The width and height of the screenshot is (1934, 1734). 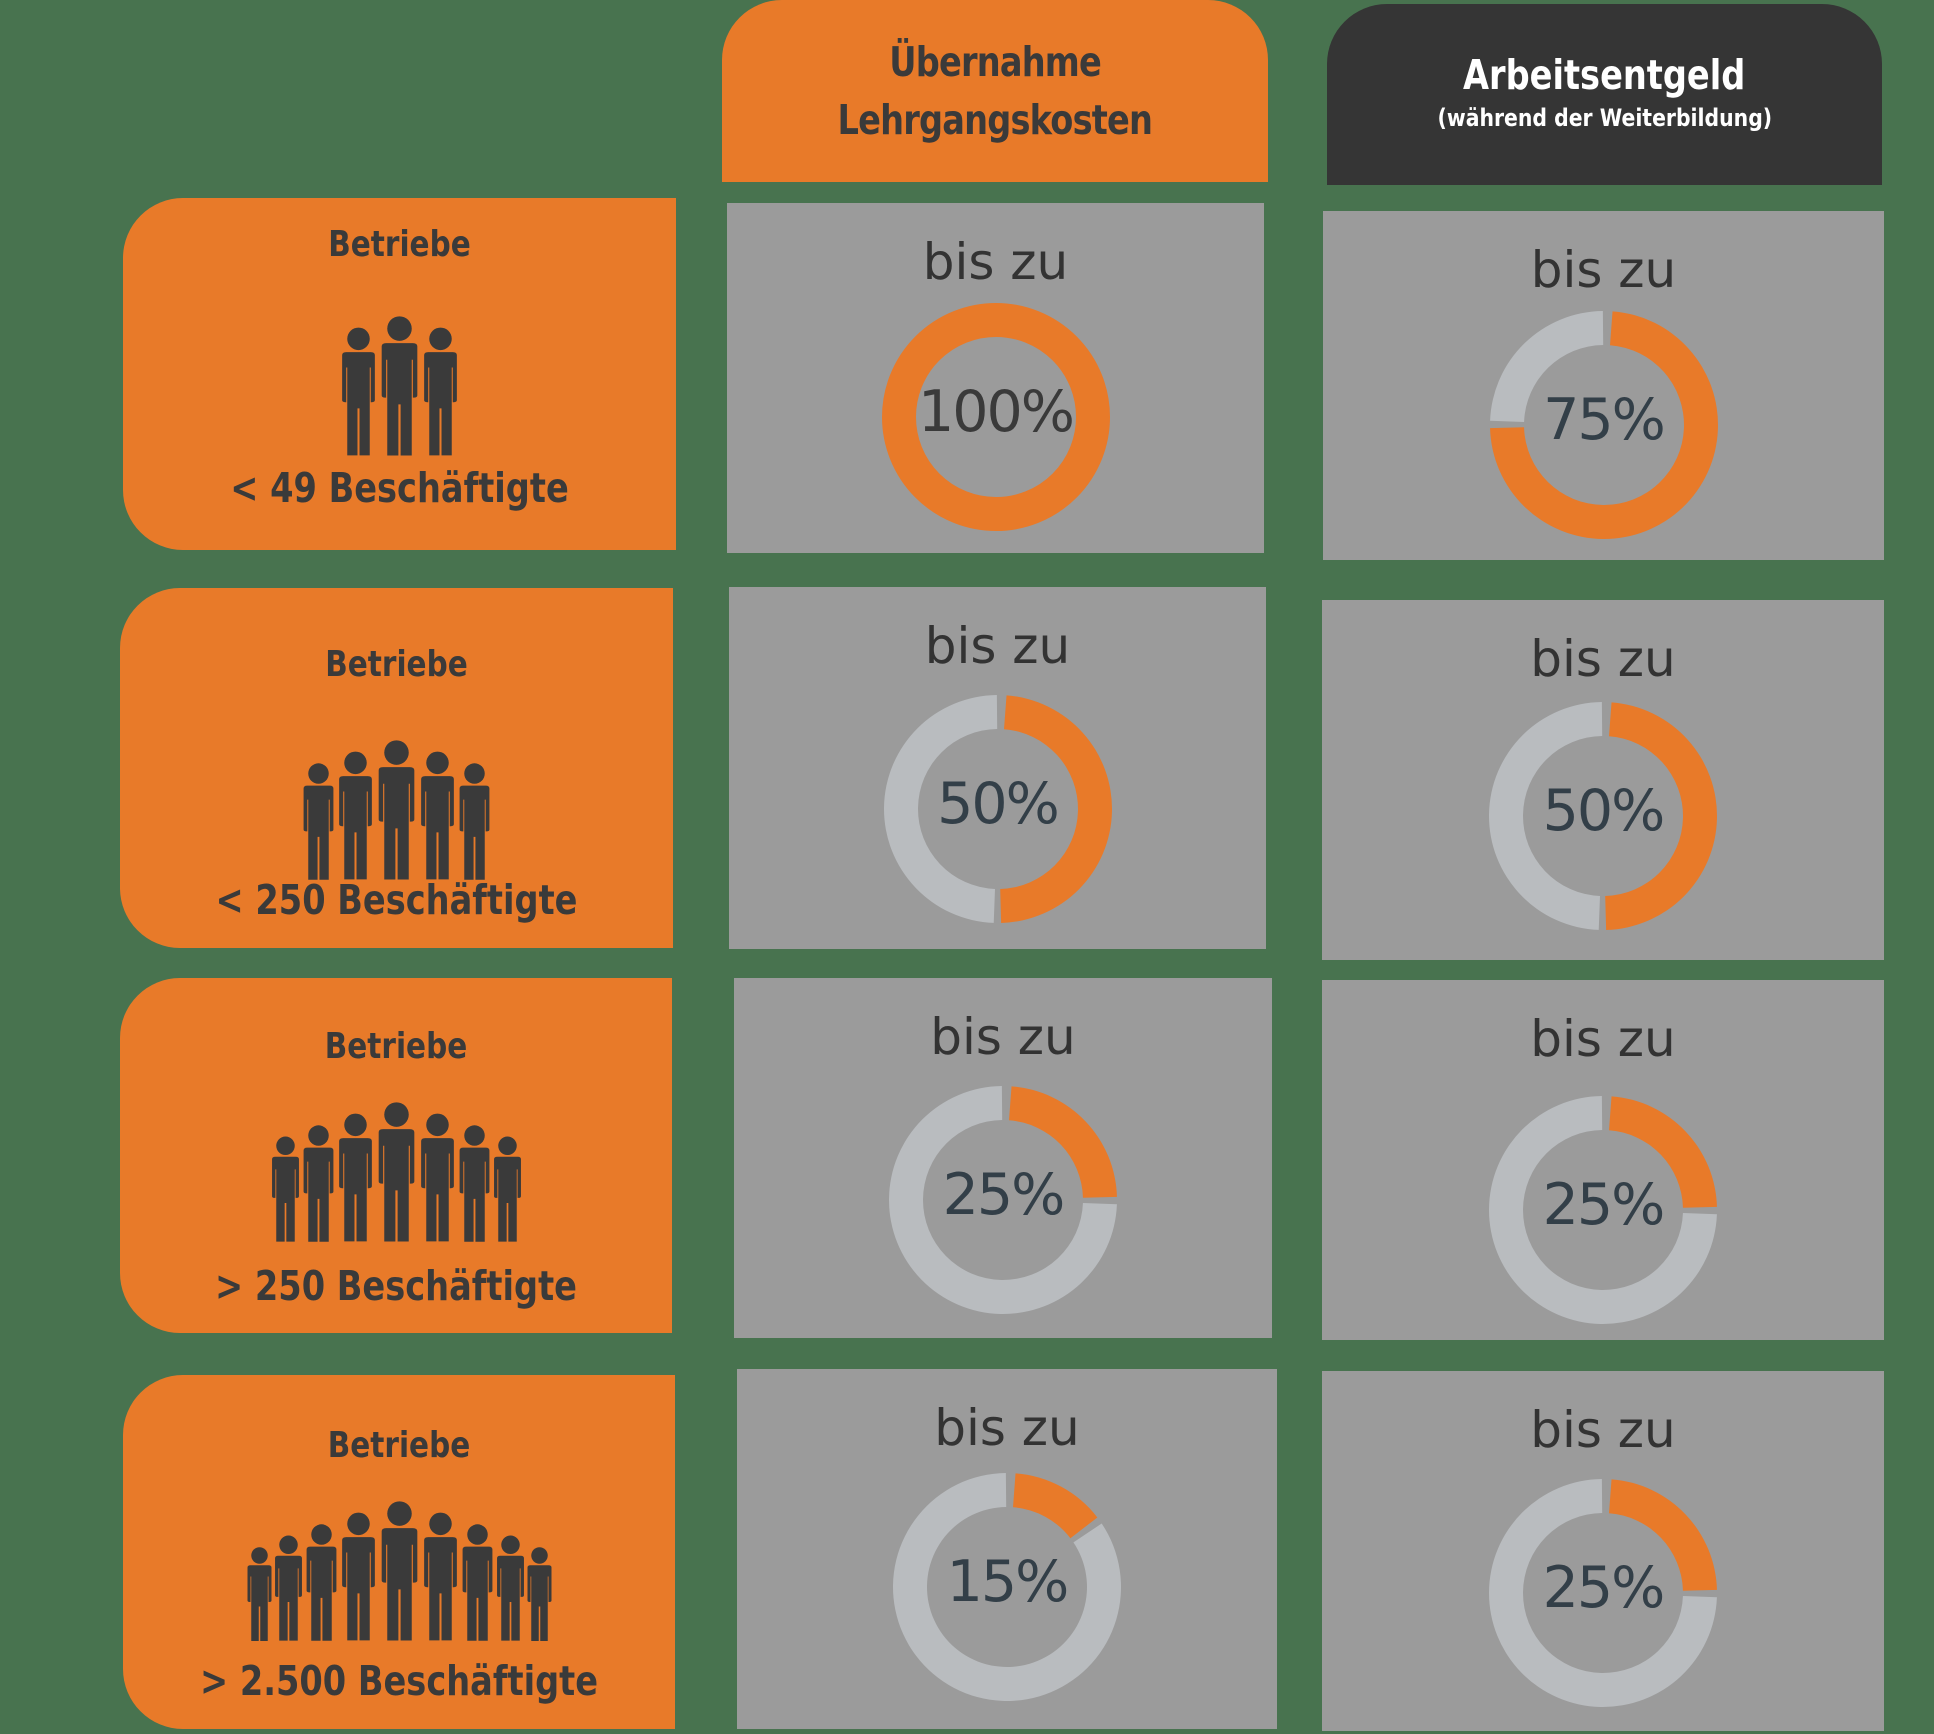 I want to click on percentage-value: 75%, so click(x=1604, y=420).